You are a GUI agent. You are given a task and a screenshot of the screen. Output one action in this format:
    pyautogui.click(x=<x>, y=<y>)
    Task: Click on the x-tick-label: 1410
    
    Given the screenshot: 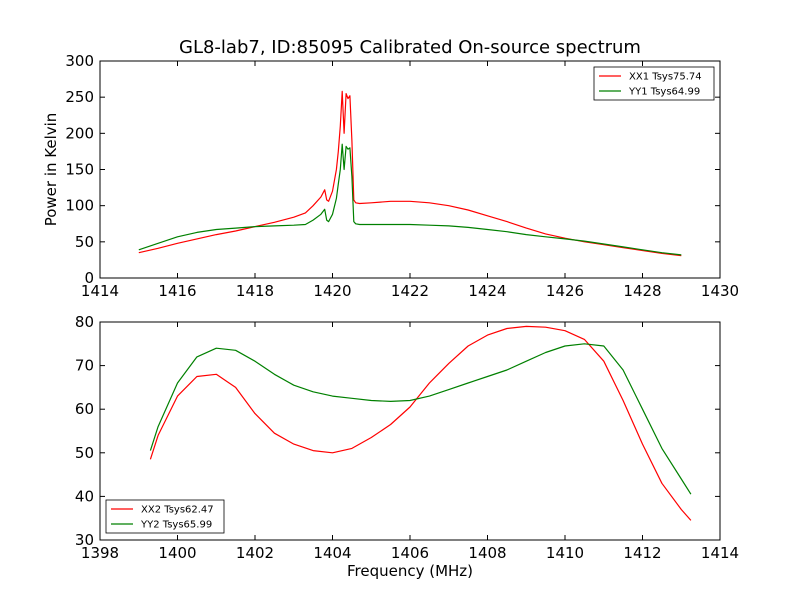 What is the action you would take?
    pyautogui.click(x=565, y=553)
    